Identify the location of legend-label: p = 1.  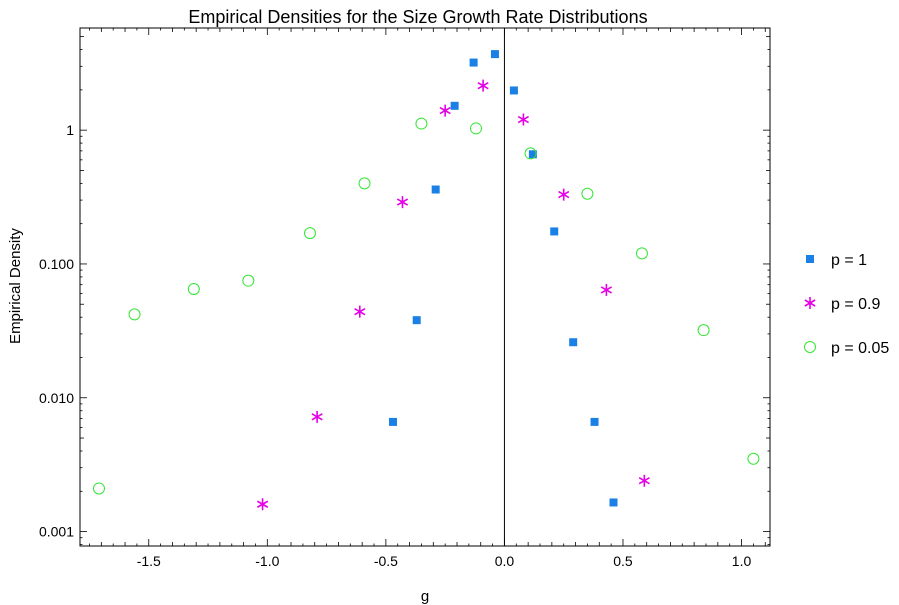
(849, 260).